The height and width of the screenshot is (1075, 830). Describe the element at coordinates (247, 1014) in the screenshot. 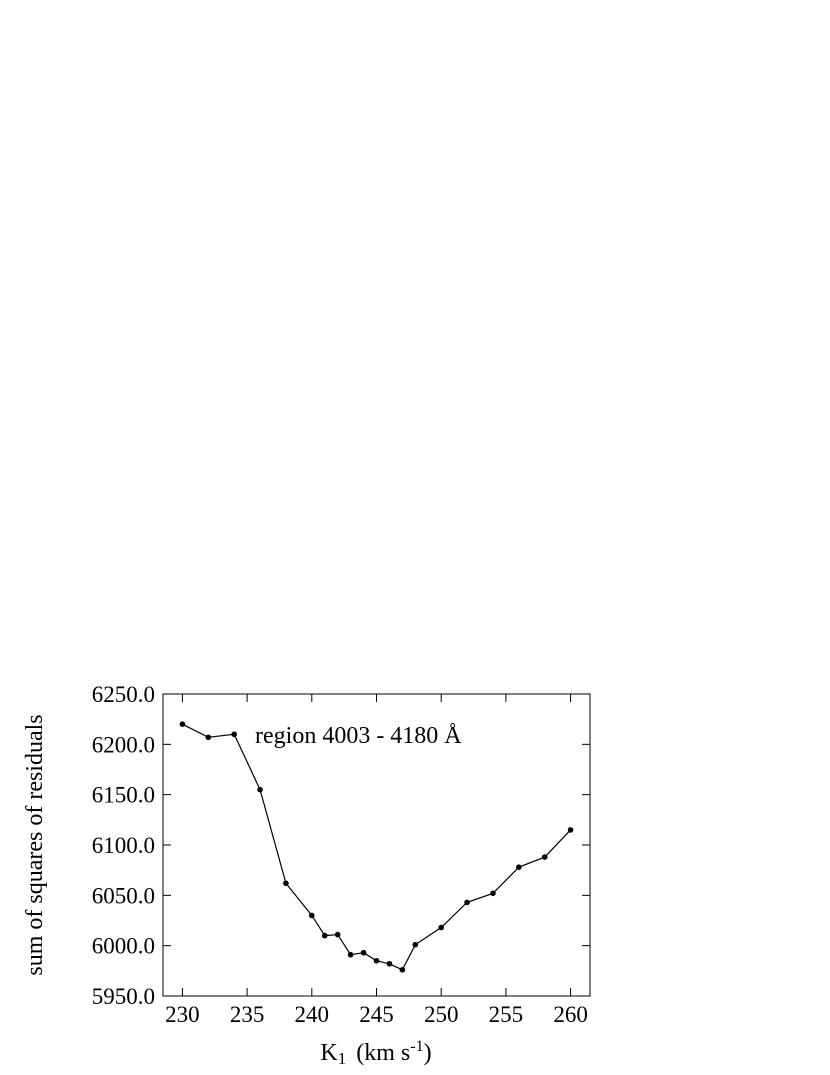

I see `x-tick-label: 235` at that location.